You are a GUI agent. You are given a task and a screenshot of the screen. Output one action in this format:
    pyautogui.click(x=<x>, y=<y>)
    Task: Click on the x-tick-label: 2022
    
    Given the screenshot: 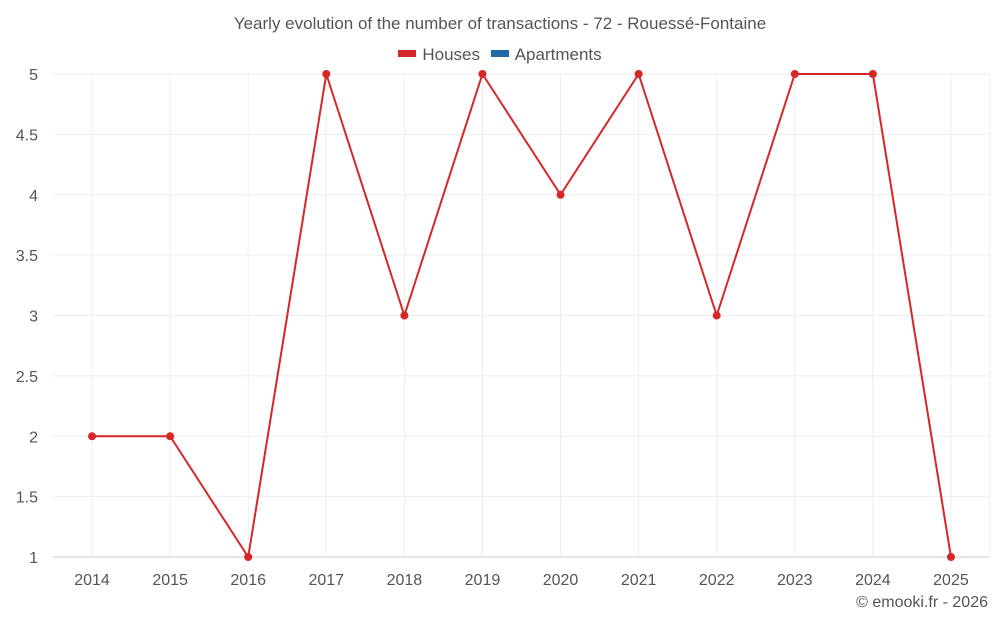 What is the action you would take?
    pyautogui.click(x=717, y=580)
    